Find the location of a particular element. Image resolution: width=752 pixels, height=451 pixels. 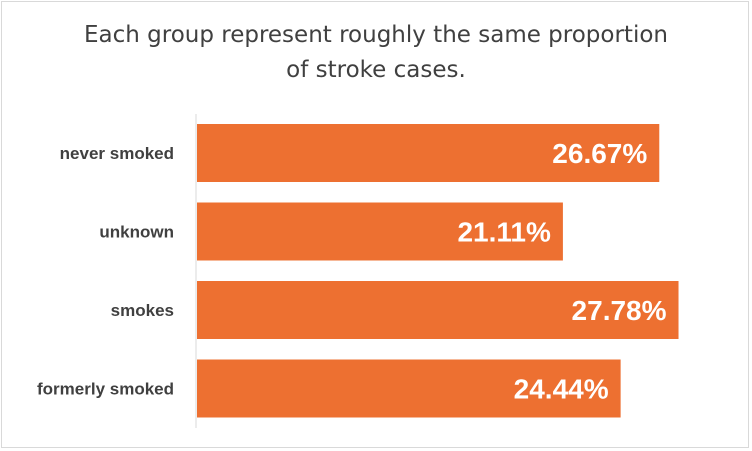

bar-never-smoked is located at coordinates (428, 153).